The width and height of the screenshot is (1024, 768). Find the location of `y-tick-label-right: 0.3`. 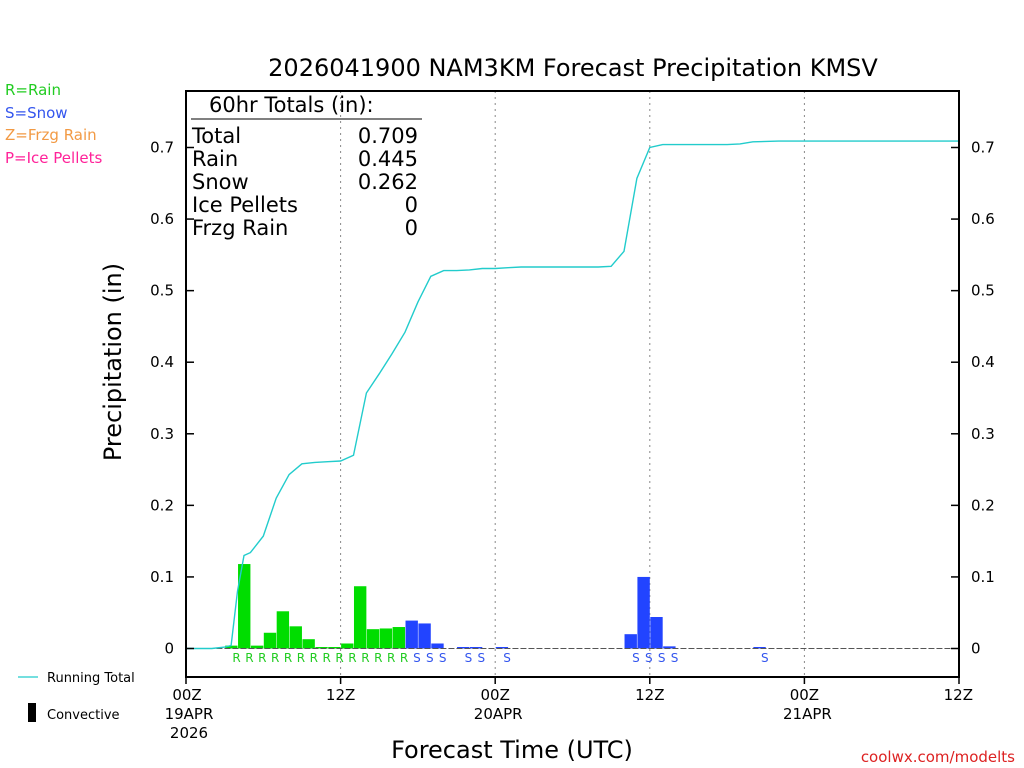

y-tick-label-right: 0.3 is located at coordinates (983, 434).